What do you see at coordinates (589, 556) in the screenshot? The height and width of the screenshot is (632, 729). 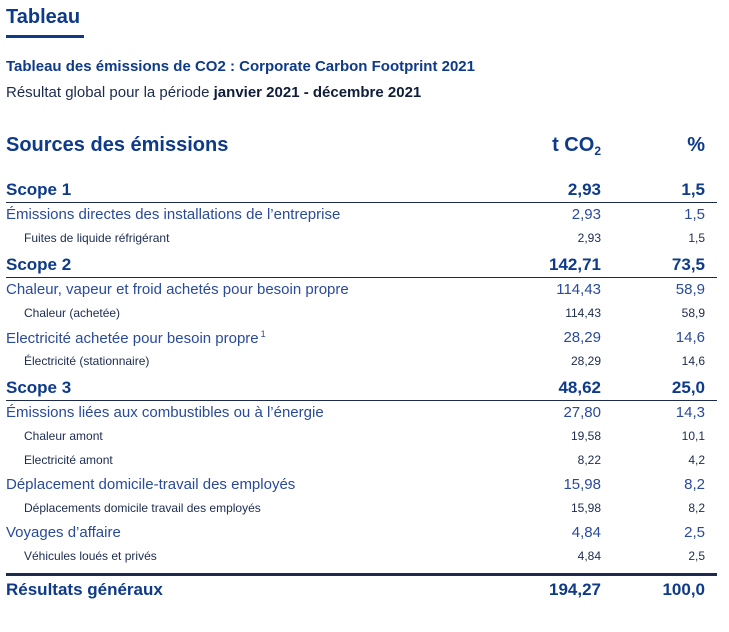 I see `subcategory-tco2: 4,84` at bounding box center [589, 556].